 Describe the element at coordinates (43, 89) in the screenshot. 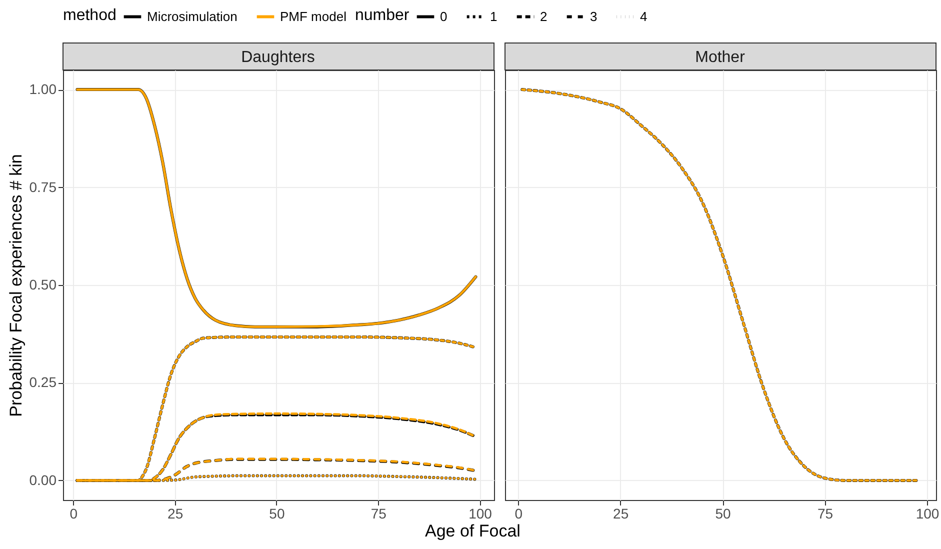

I see `y-tick-label: 1.00` at that location.